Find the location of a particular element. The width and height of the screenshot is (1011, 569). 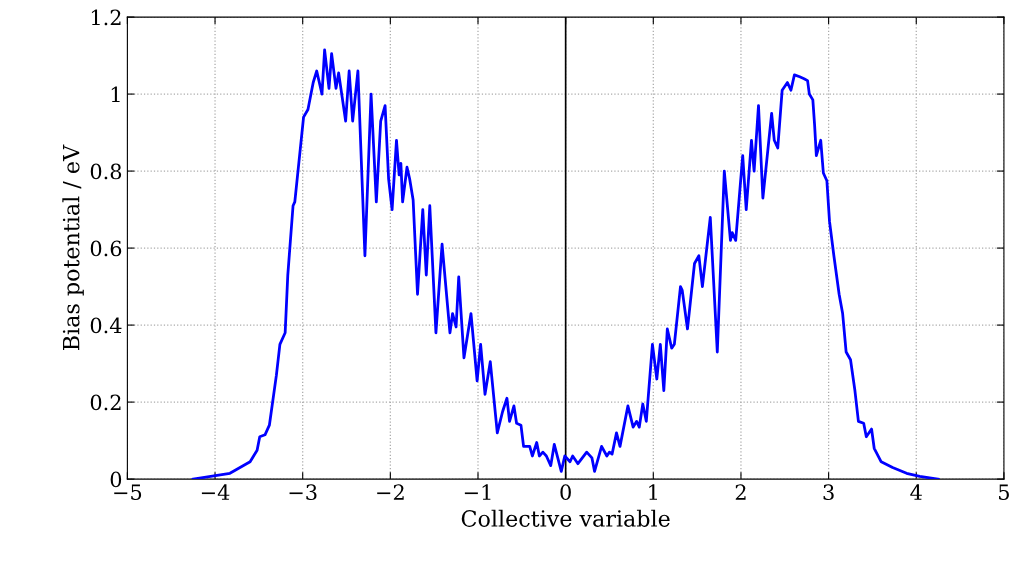

x-tick-label: −1 is located at coordinates (477, 492).